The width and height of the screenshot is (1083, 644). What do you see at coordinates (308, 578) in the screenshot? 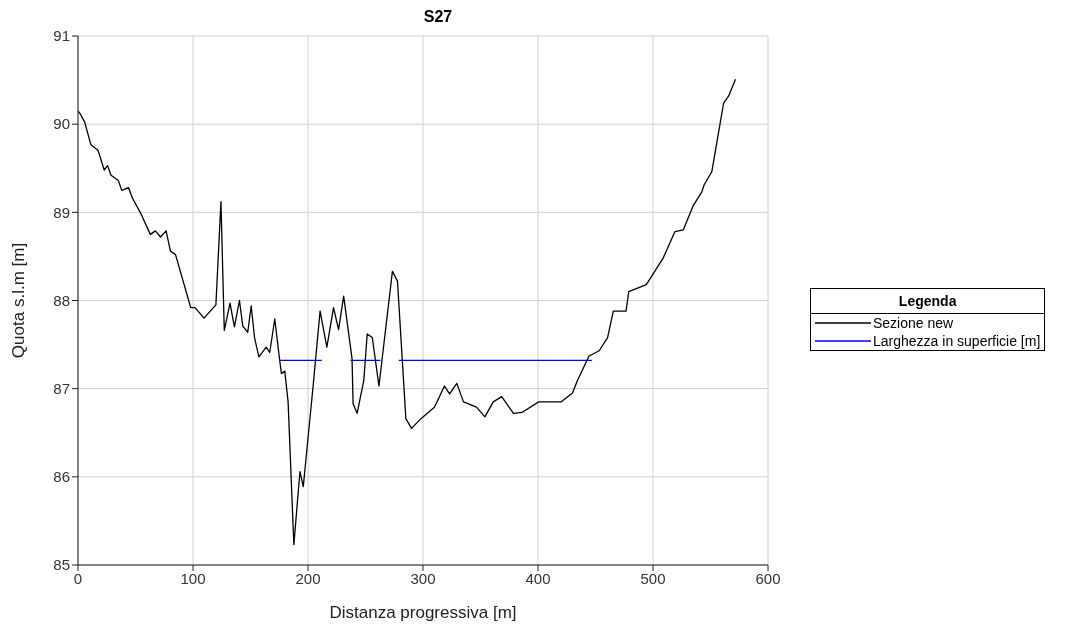
I see `x-tick-label: 200` at bounding box center [308, 578].